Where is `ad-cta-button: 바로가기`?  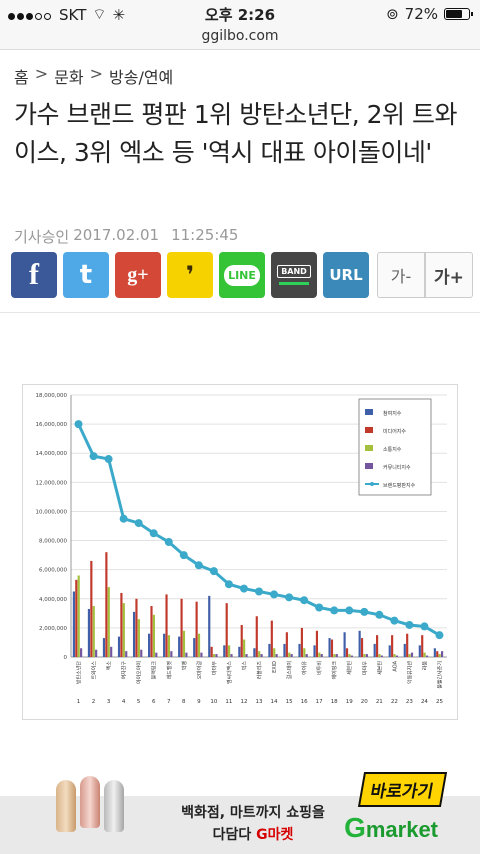
ad-cta-button: 바로가기 is located at coordinates (403, 789).